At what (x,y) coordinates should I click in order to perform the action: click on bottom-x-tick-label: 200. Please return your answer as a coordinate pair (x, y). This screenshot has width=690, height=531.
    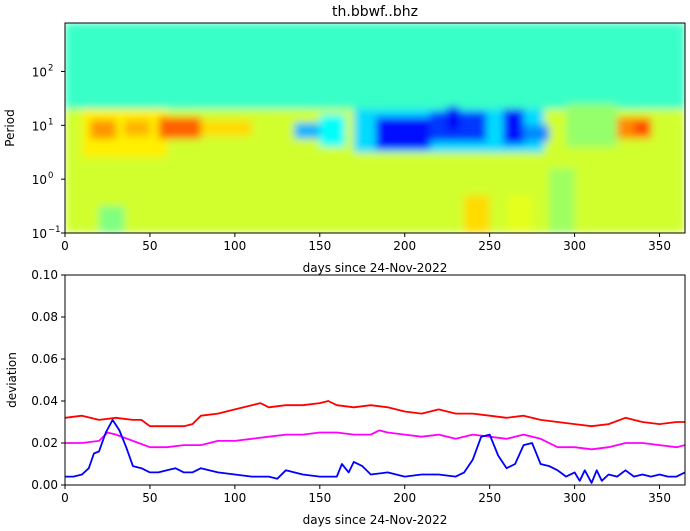
    Looking at the image, I should click on (404, 498).